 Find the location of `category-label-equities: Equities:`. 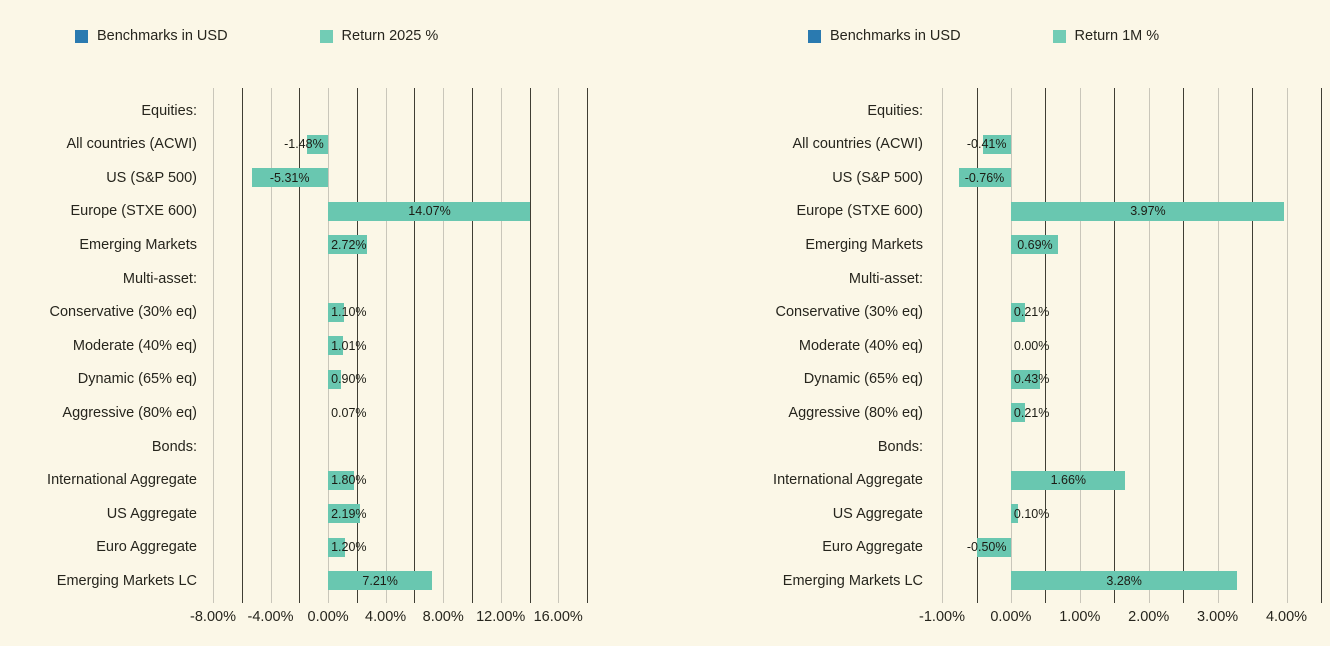

category-label-equities: Equities: is located at coordinates (169, 110).